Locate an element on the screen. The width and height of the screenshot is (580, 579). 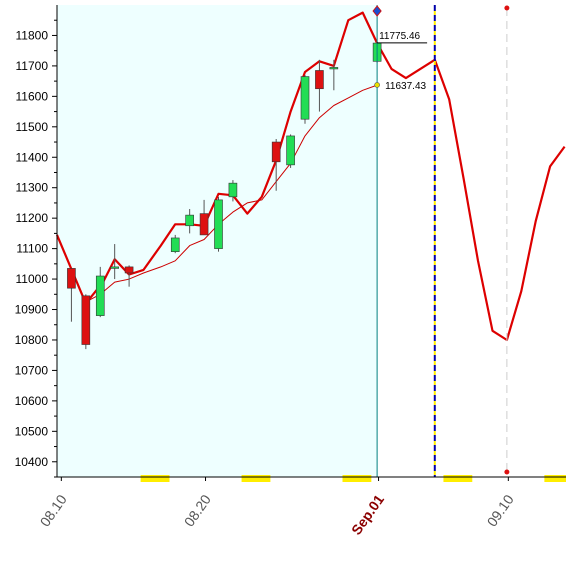
y-tick-label: 11200 is located at coordinates (32, 218).